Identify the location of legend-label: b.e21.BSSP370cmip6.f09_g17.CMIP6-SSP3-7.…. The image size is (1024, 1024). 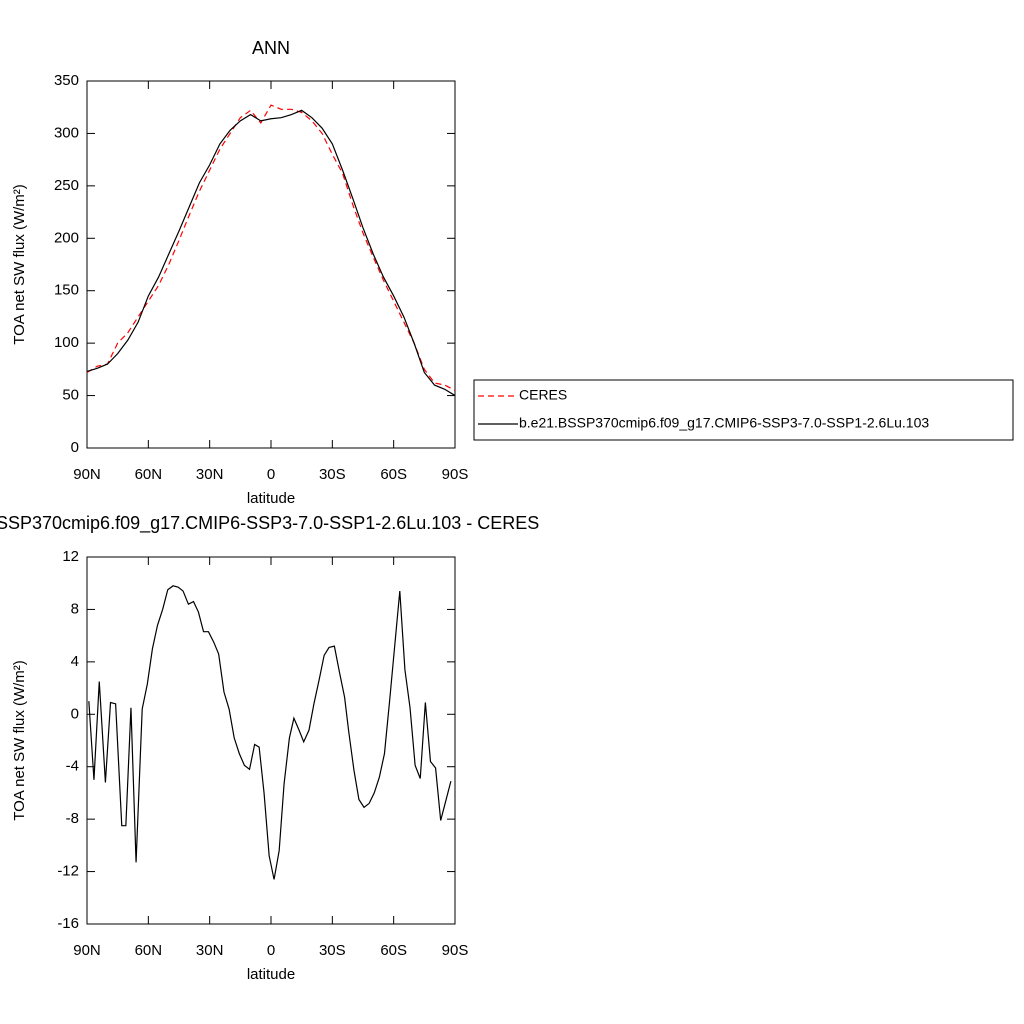
(724, 423).